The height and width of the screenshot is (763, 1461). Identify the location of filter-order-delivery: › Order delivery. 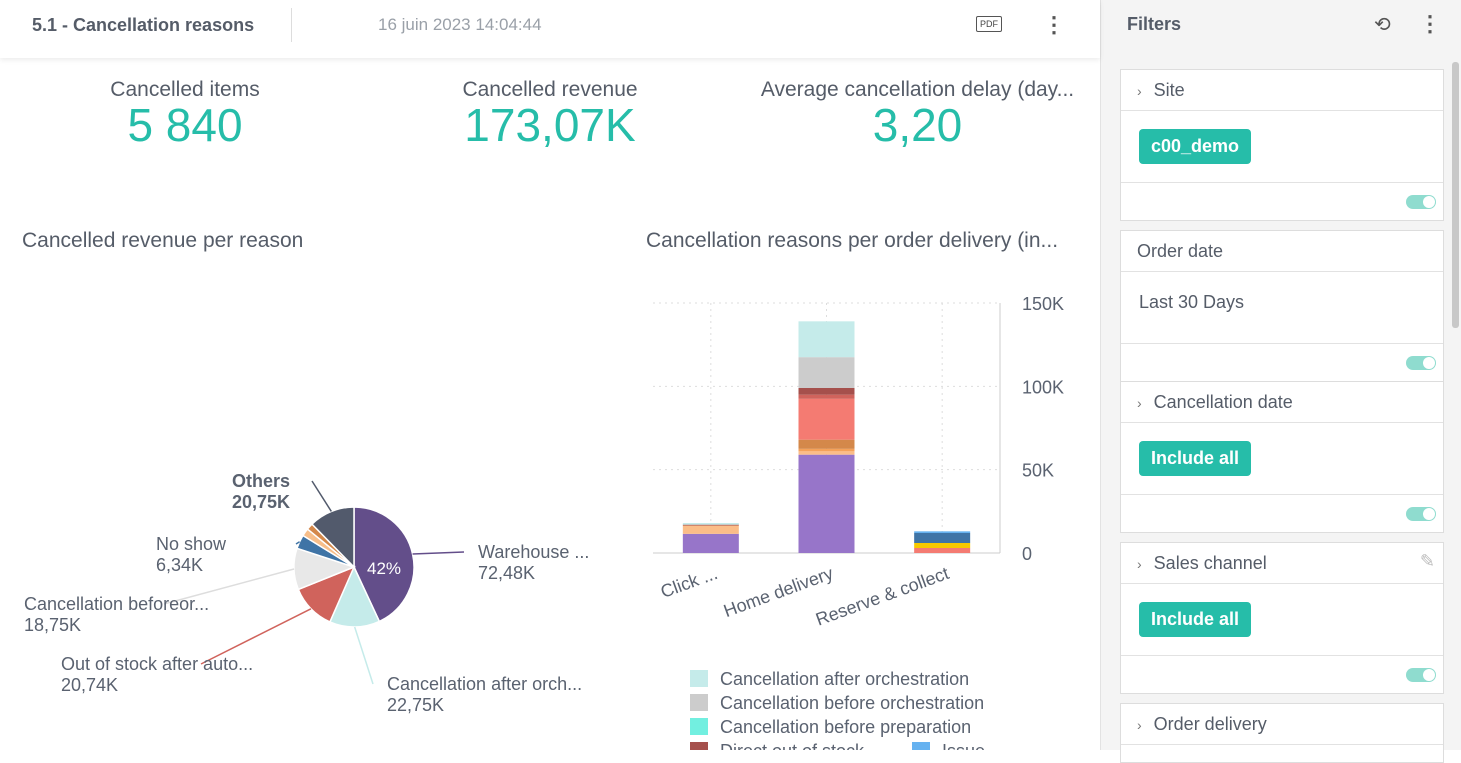
(1282, 733).